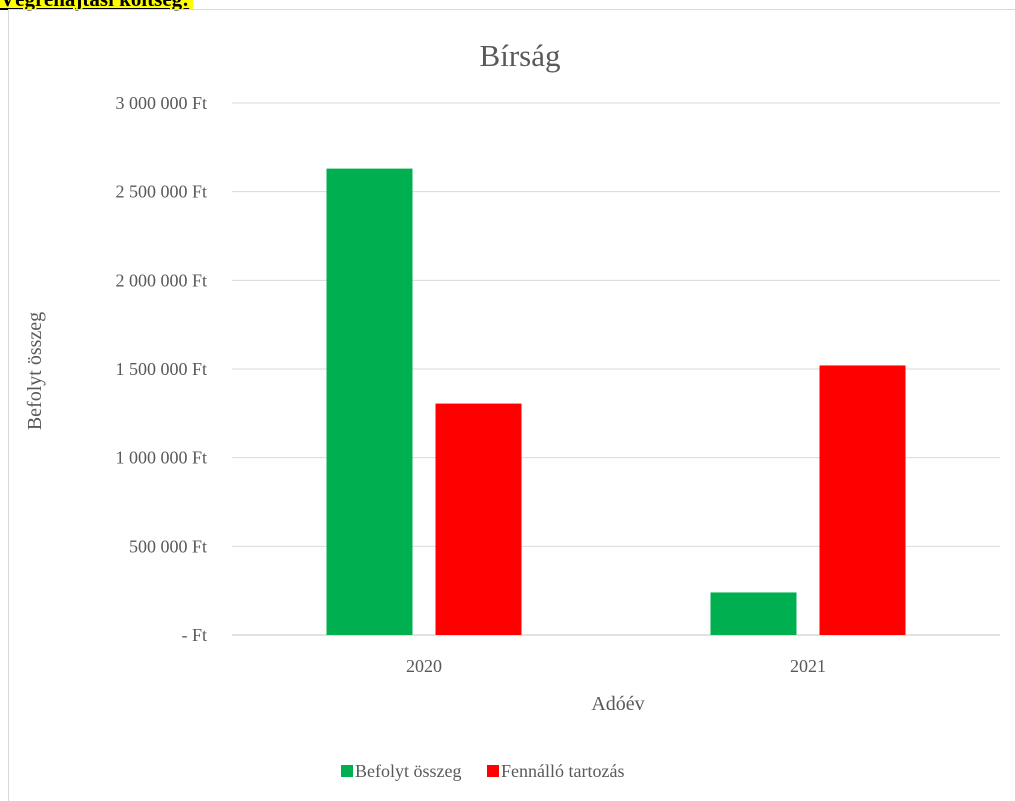 The width and height of the screenshot is (1015, 801). Describe the element at coordinates (862, 500) in the screenshot. I see `bar-fennálló-tartozás-2021` at that location.